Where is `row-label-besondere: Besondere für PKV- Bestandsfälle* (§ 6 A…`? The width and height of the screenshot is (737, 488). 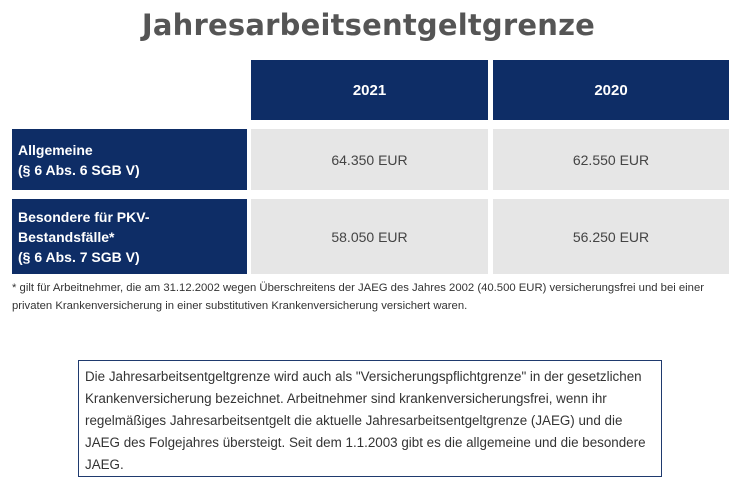 row-label-besondere: Besondere für PKV- Bestandsfälle* (§ 6 A… is located at coordinates (129, 236).